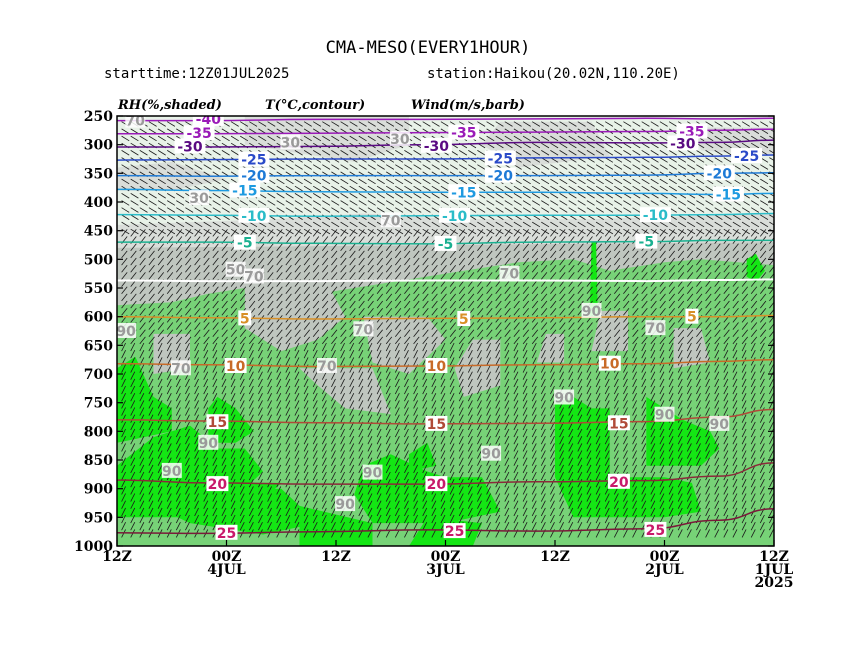 This screenshot has width=856, height=662. I want to click on rh-label-bg, so click(390, 220).